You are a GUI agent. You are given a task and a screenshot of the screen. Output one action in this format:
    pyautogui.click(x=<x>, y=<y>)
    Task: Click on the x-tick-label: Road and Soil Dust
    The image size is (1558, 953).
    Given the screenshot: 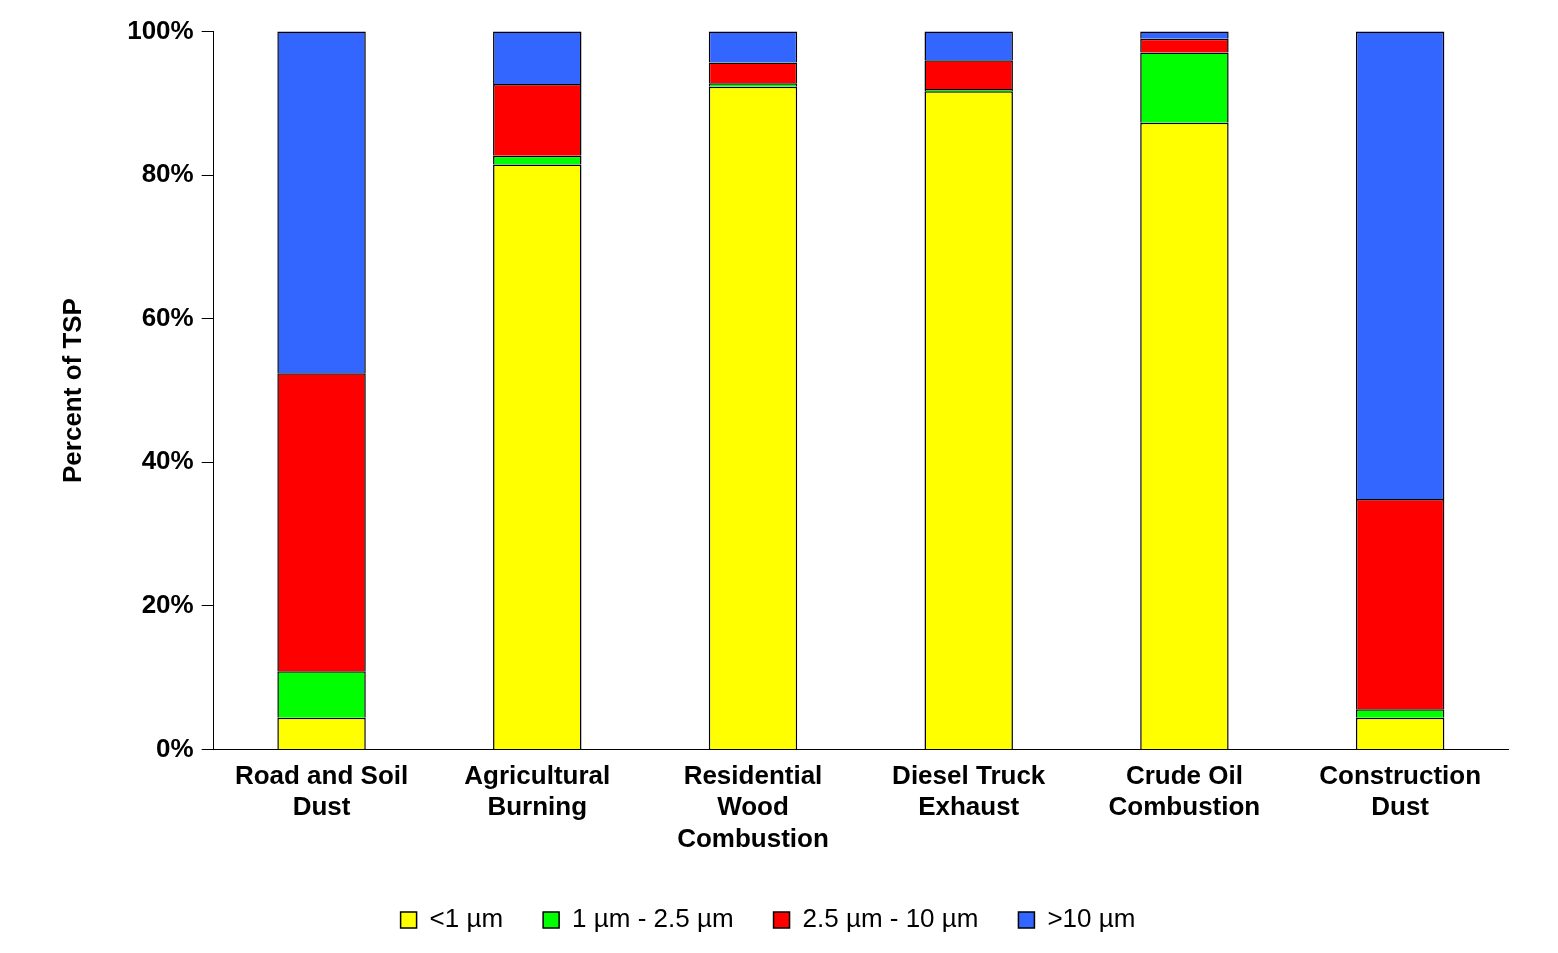 What is the action you would take?
    pyautogui.click(x=321, y=791)
    